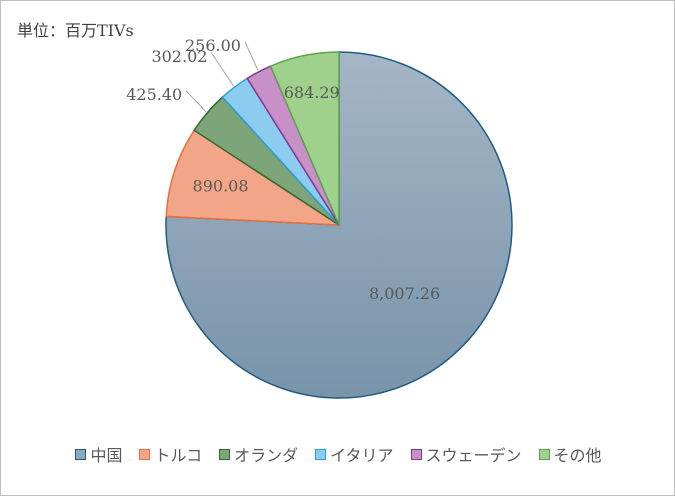 The image size is (675, 497). What do you see at coordinates (304, 138) in the screenshot?
I see `pie-slice-others` at bounding box center [304, 138].